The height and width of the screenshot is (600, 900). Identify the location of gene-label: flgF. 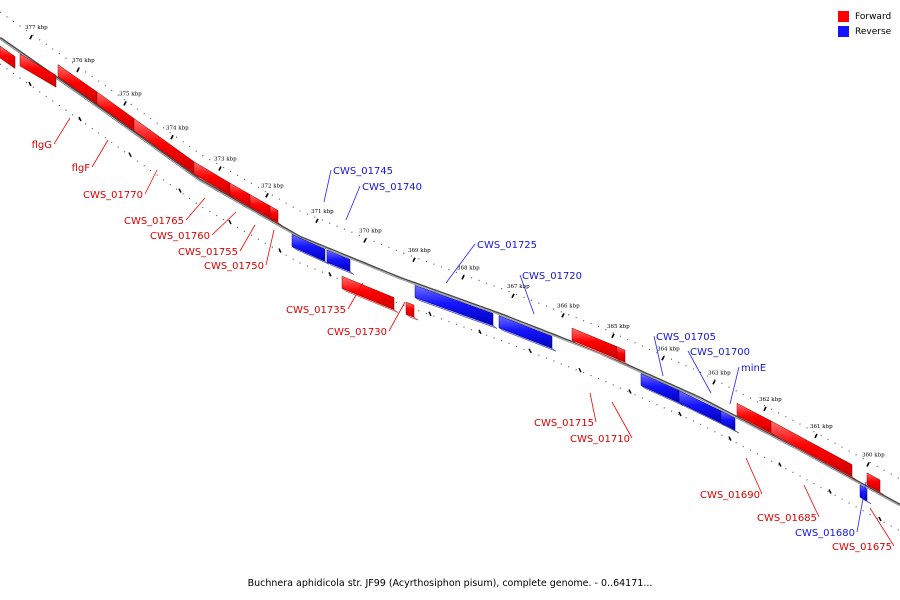
(81, 168).